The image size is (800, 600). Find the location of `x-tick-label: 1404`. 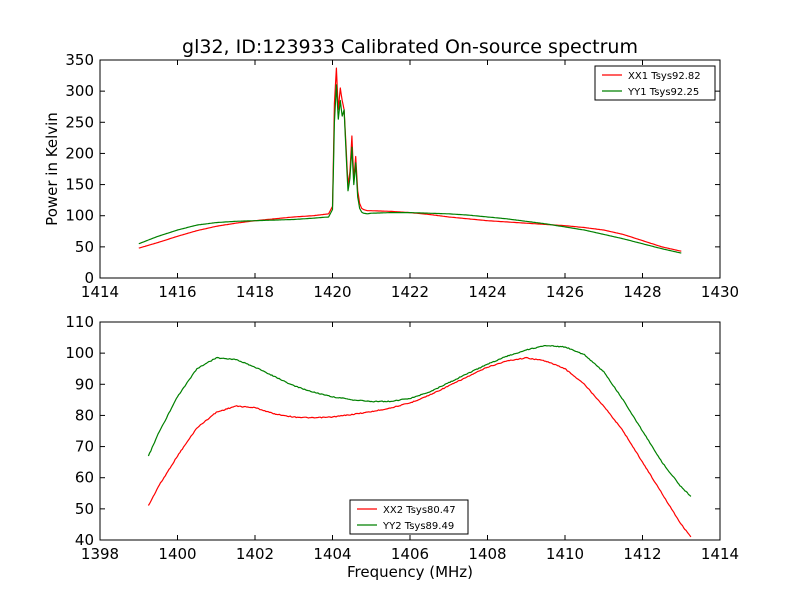

x-tick-label: 1404 is located at coordinates (332, 554).